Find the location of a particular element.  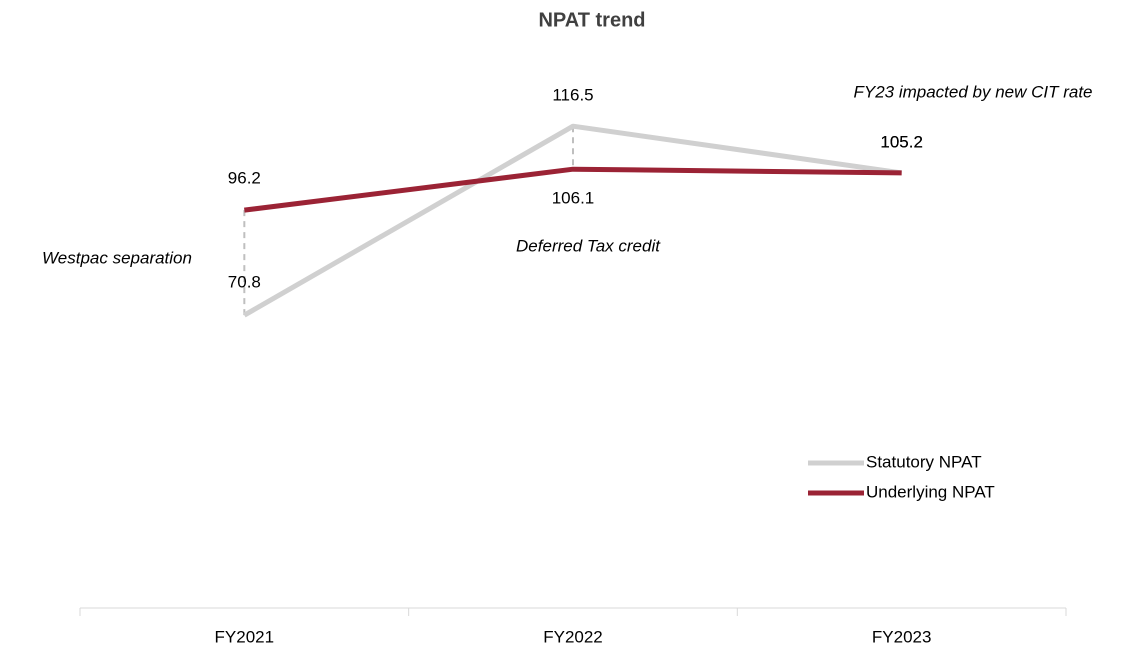

annotation: Westpac separation is located at coordinates (117, 257).